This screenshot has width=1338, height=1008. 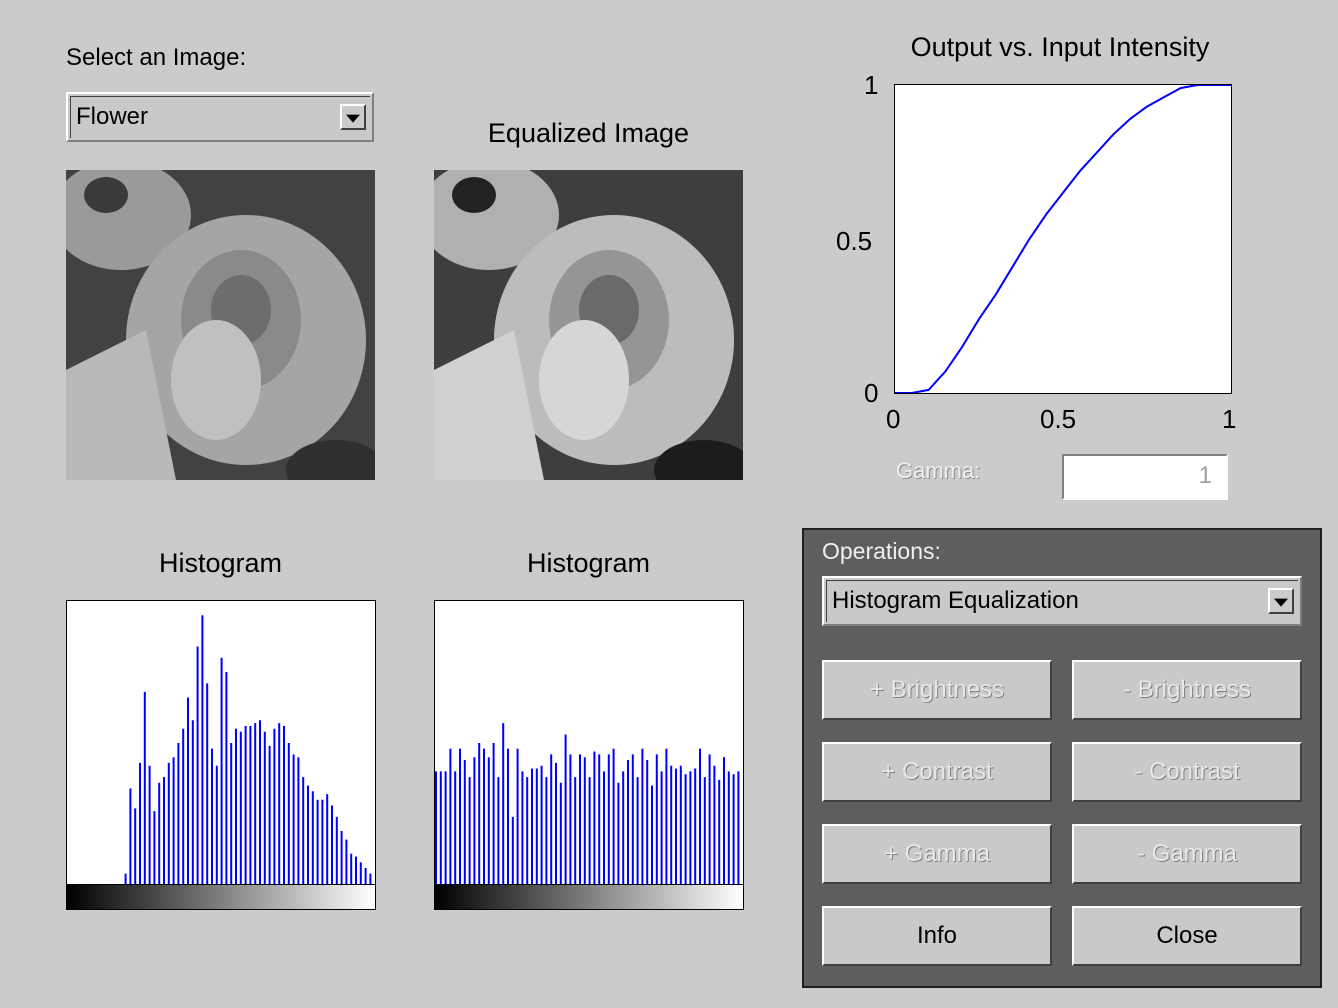 What do you see at coordinates (871, 393) in the screenshot?
I see `y-tick-0: 0` at bounding box center [871, 393].